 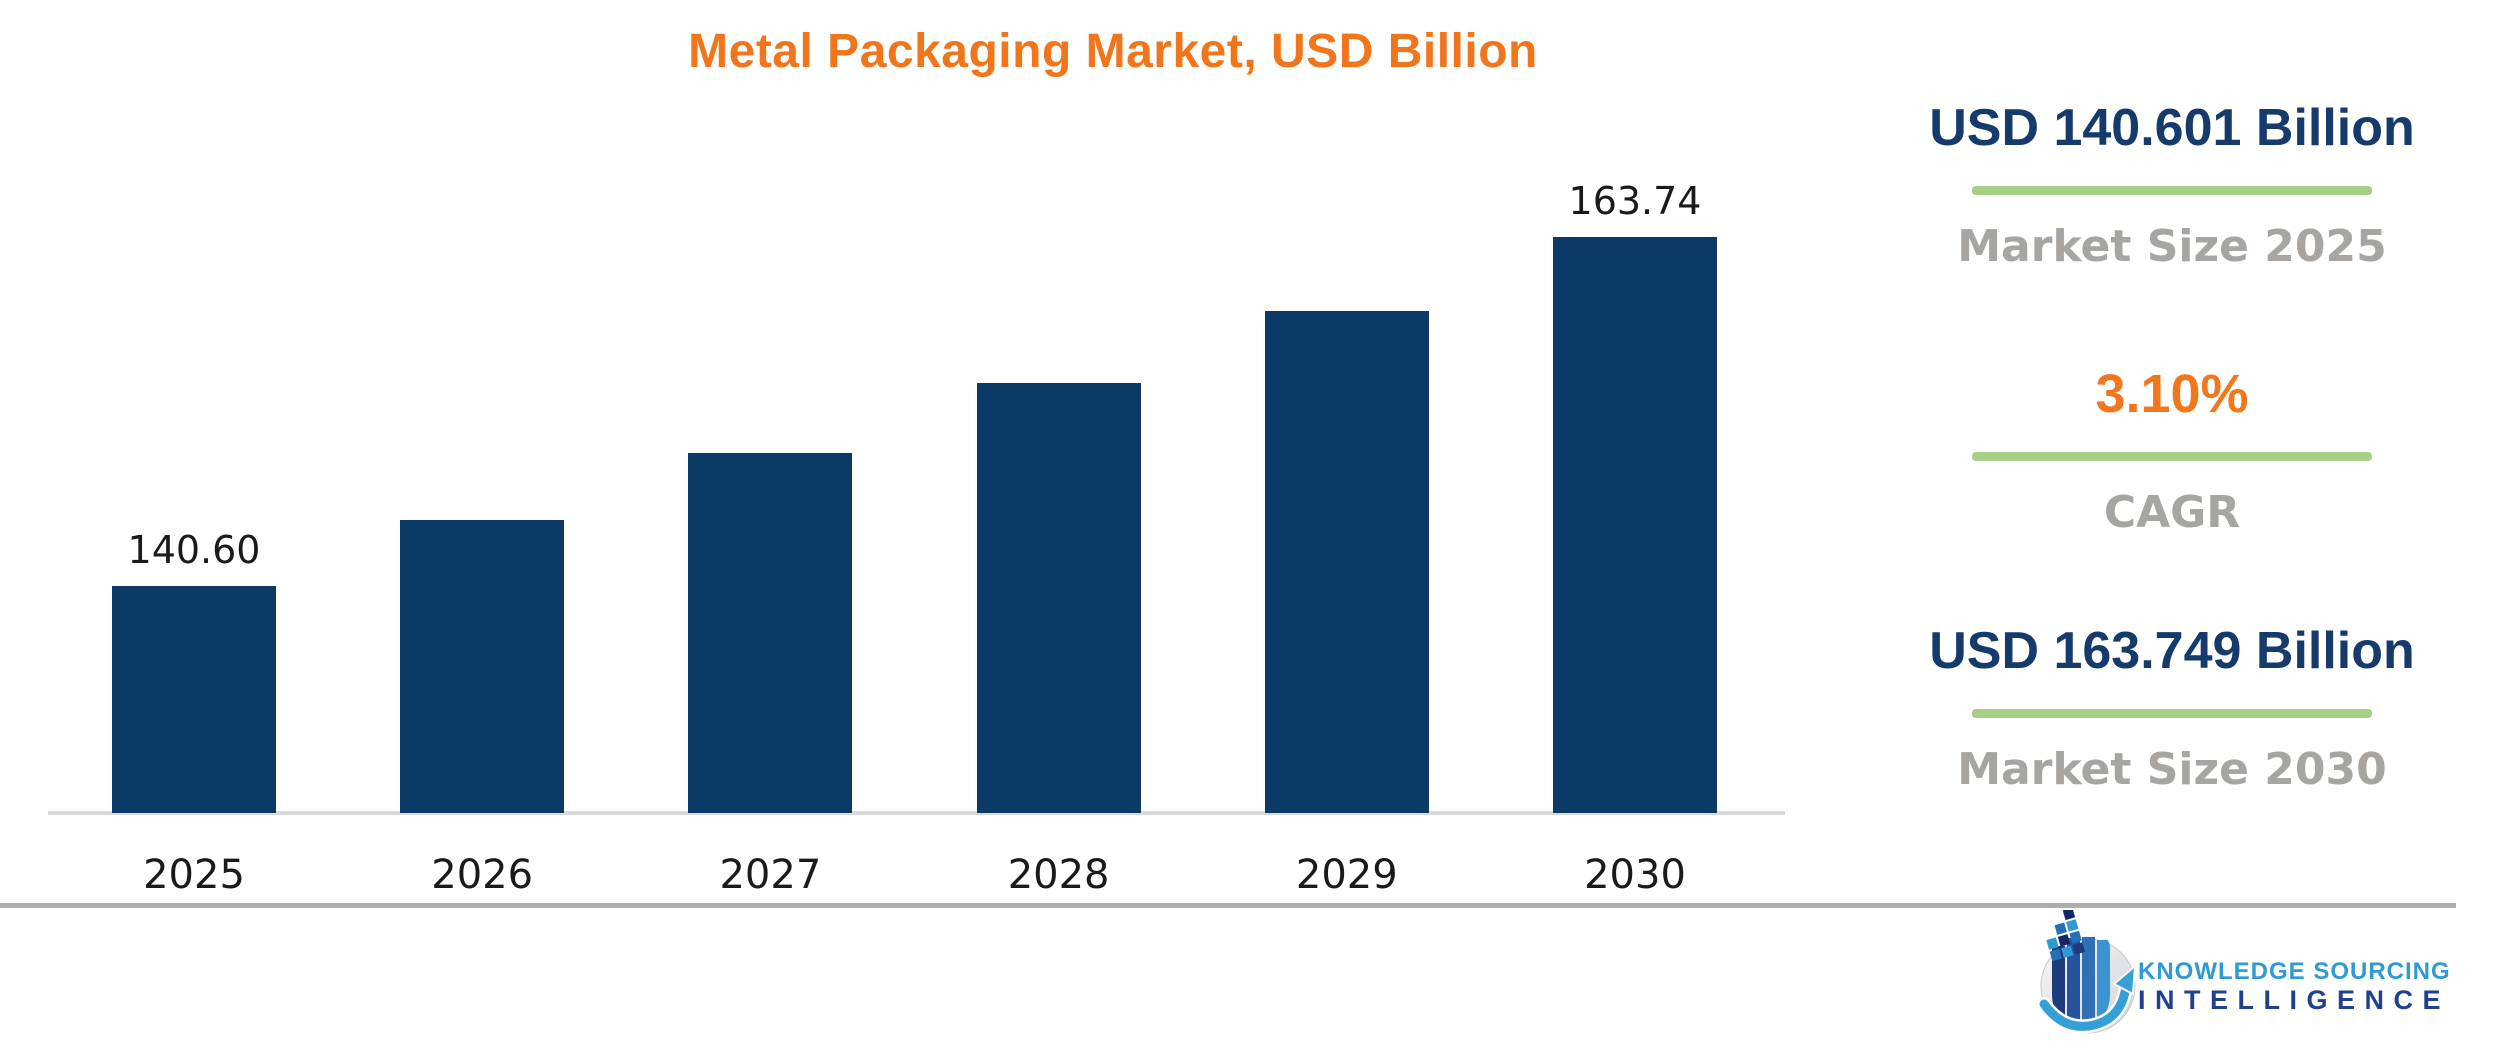 What do you see at coordinates (194, 699) in the screenshot?
I see `bar-2025` at bounding box center [194, 699].